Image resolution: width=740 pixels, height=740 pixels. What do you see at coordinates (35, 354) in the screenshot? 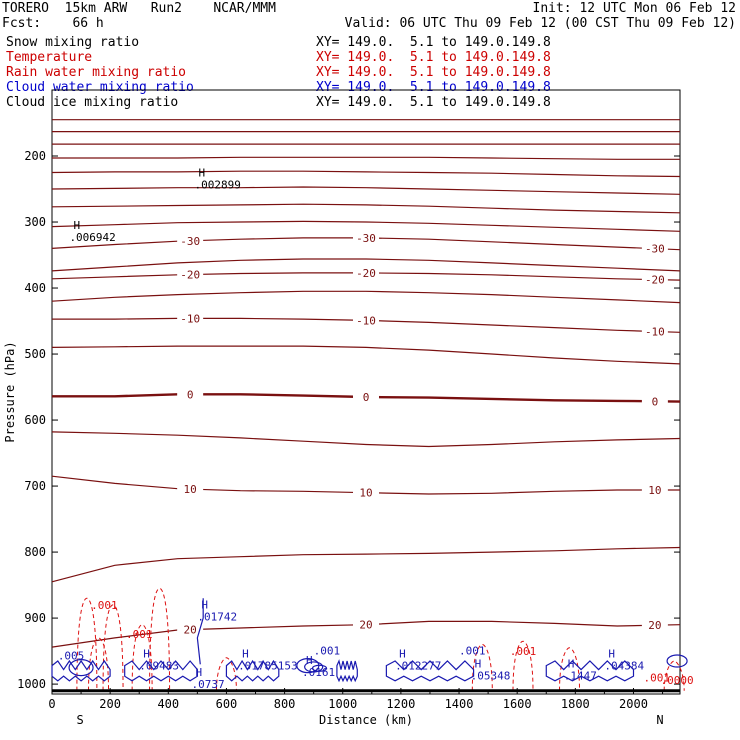
I see `y-tick-label-3: 500` at bounding box center [35, 354].